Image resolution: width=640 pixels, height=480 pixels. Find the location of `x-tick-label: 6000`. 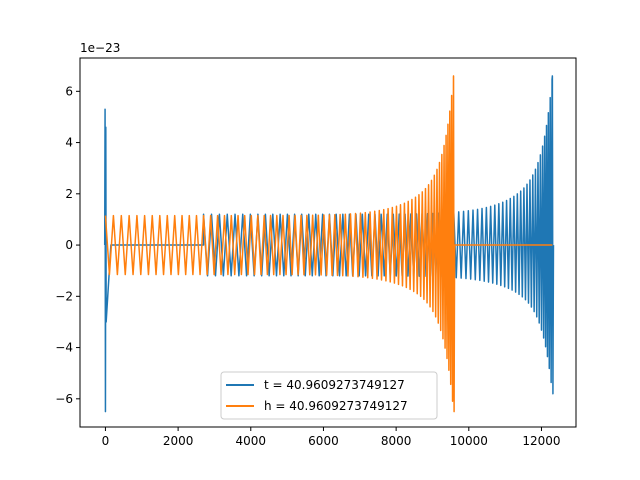

x-tick-label: 6000 is located at coordinates (323, 441).